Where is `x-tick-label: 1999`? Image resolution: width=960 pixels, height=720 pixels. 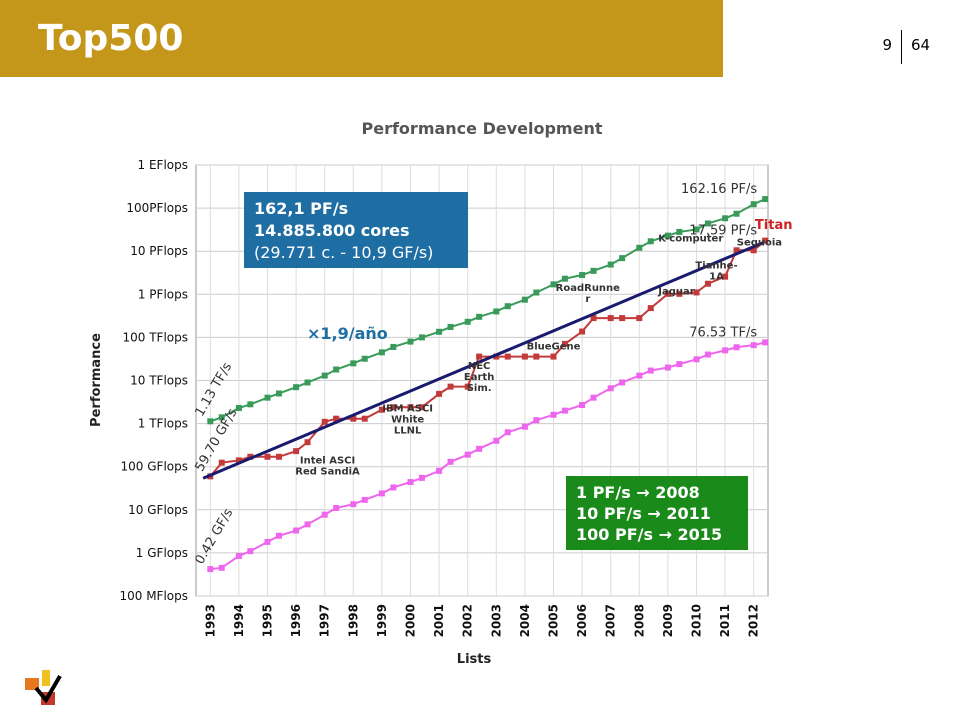 x-tick-label: 1999 is located at coordinates (382, 620).